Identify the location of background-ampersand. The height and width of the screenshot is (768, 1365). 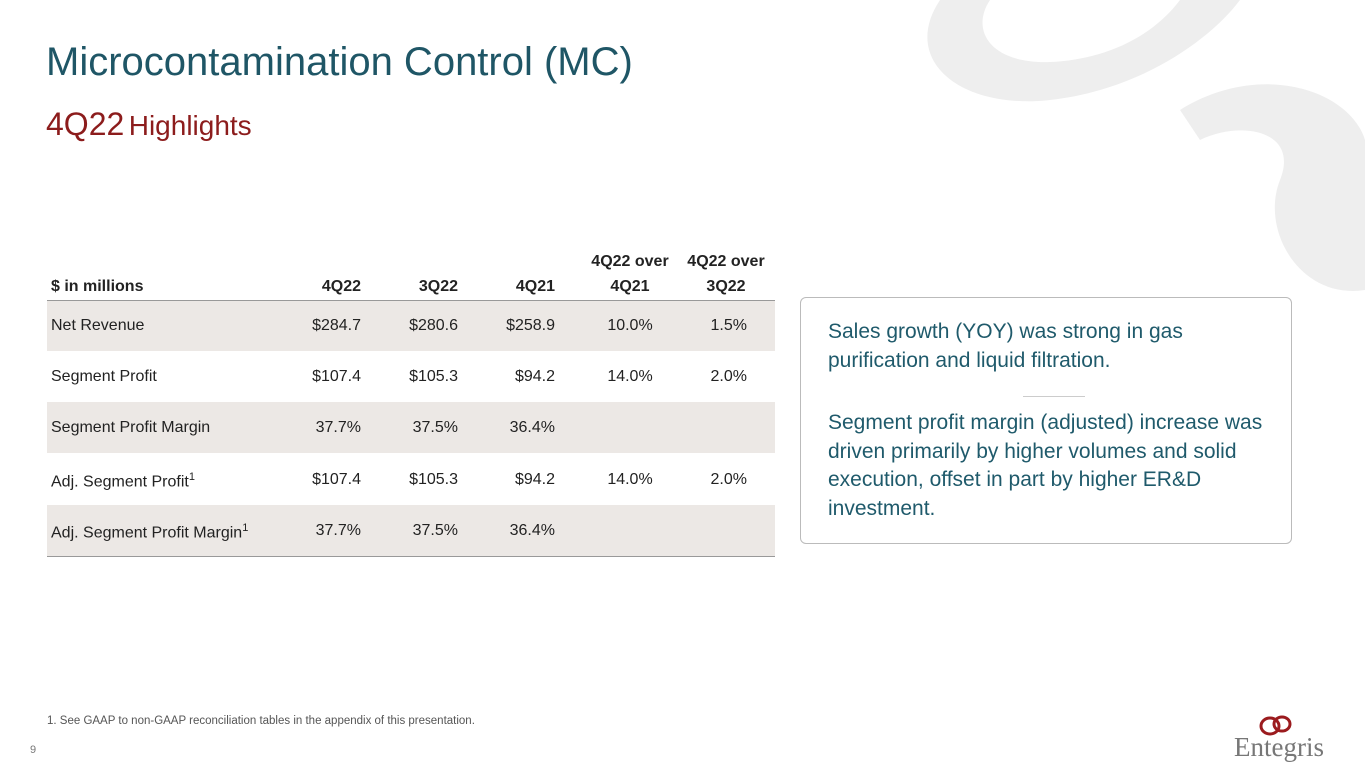
(1146, 145).